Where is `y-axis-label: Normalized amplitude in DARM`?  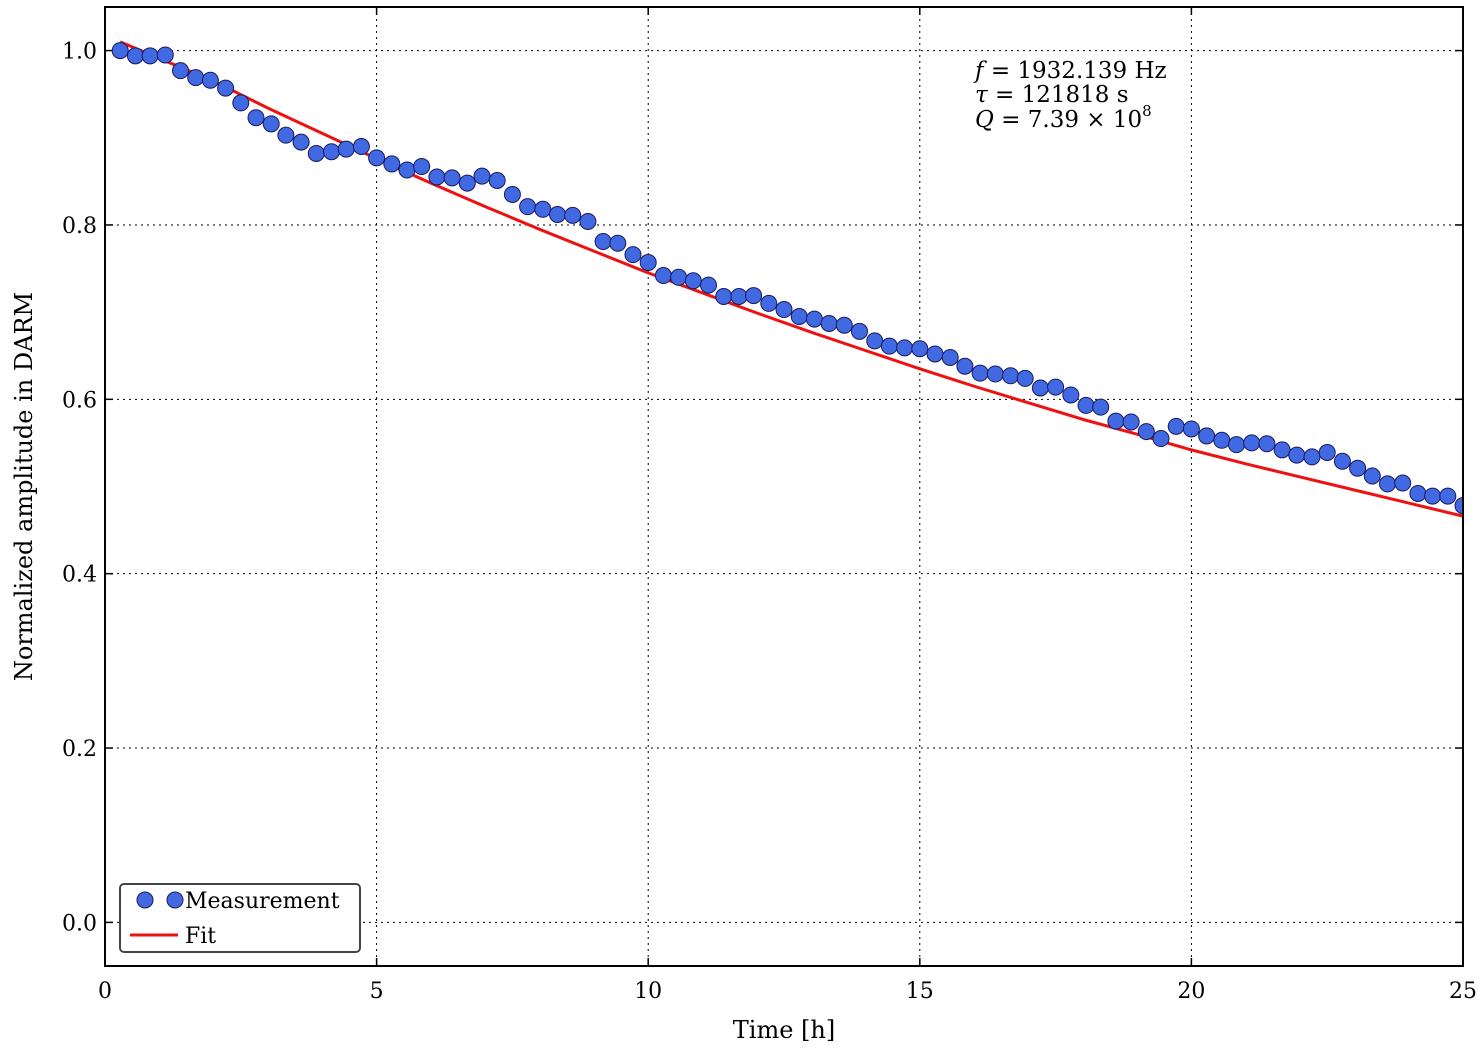
y-axis-label: Normalized amplitude in DARM is located at coordinates (24, 486).